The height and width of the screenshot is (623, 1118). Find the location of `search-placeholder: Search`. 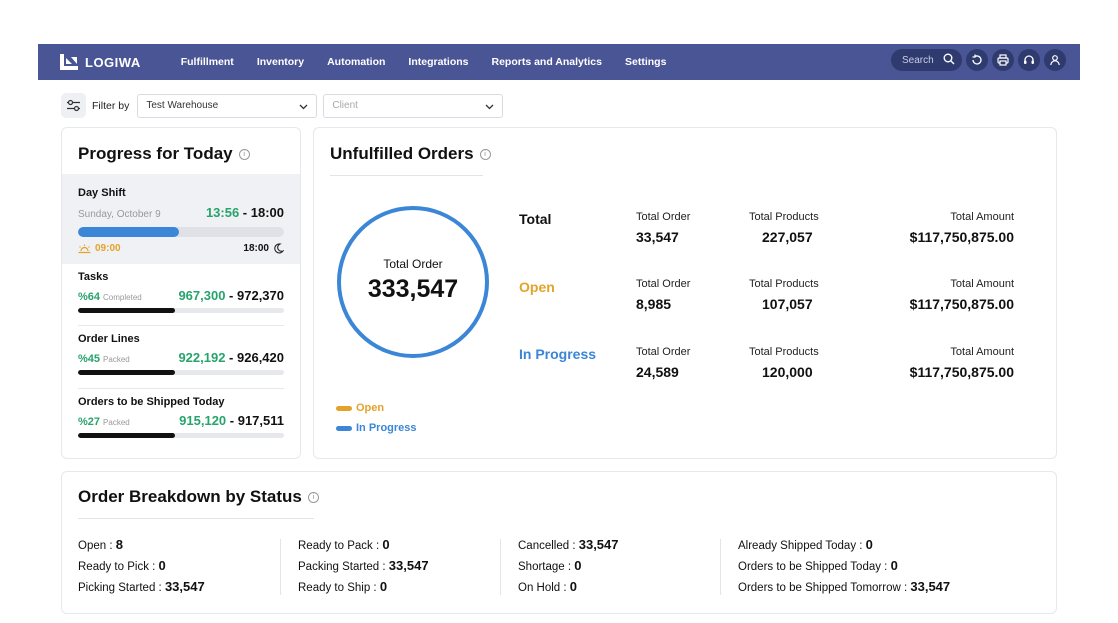

search-placeholder: Search is located at coordinates (918, 60).